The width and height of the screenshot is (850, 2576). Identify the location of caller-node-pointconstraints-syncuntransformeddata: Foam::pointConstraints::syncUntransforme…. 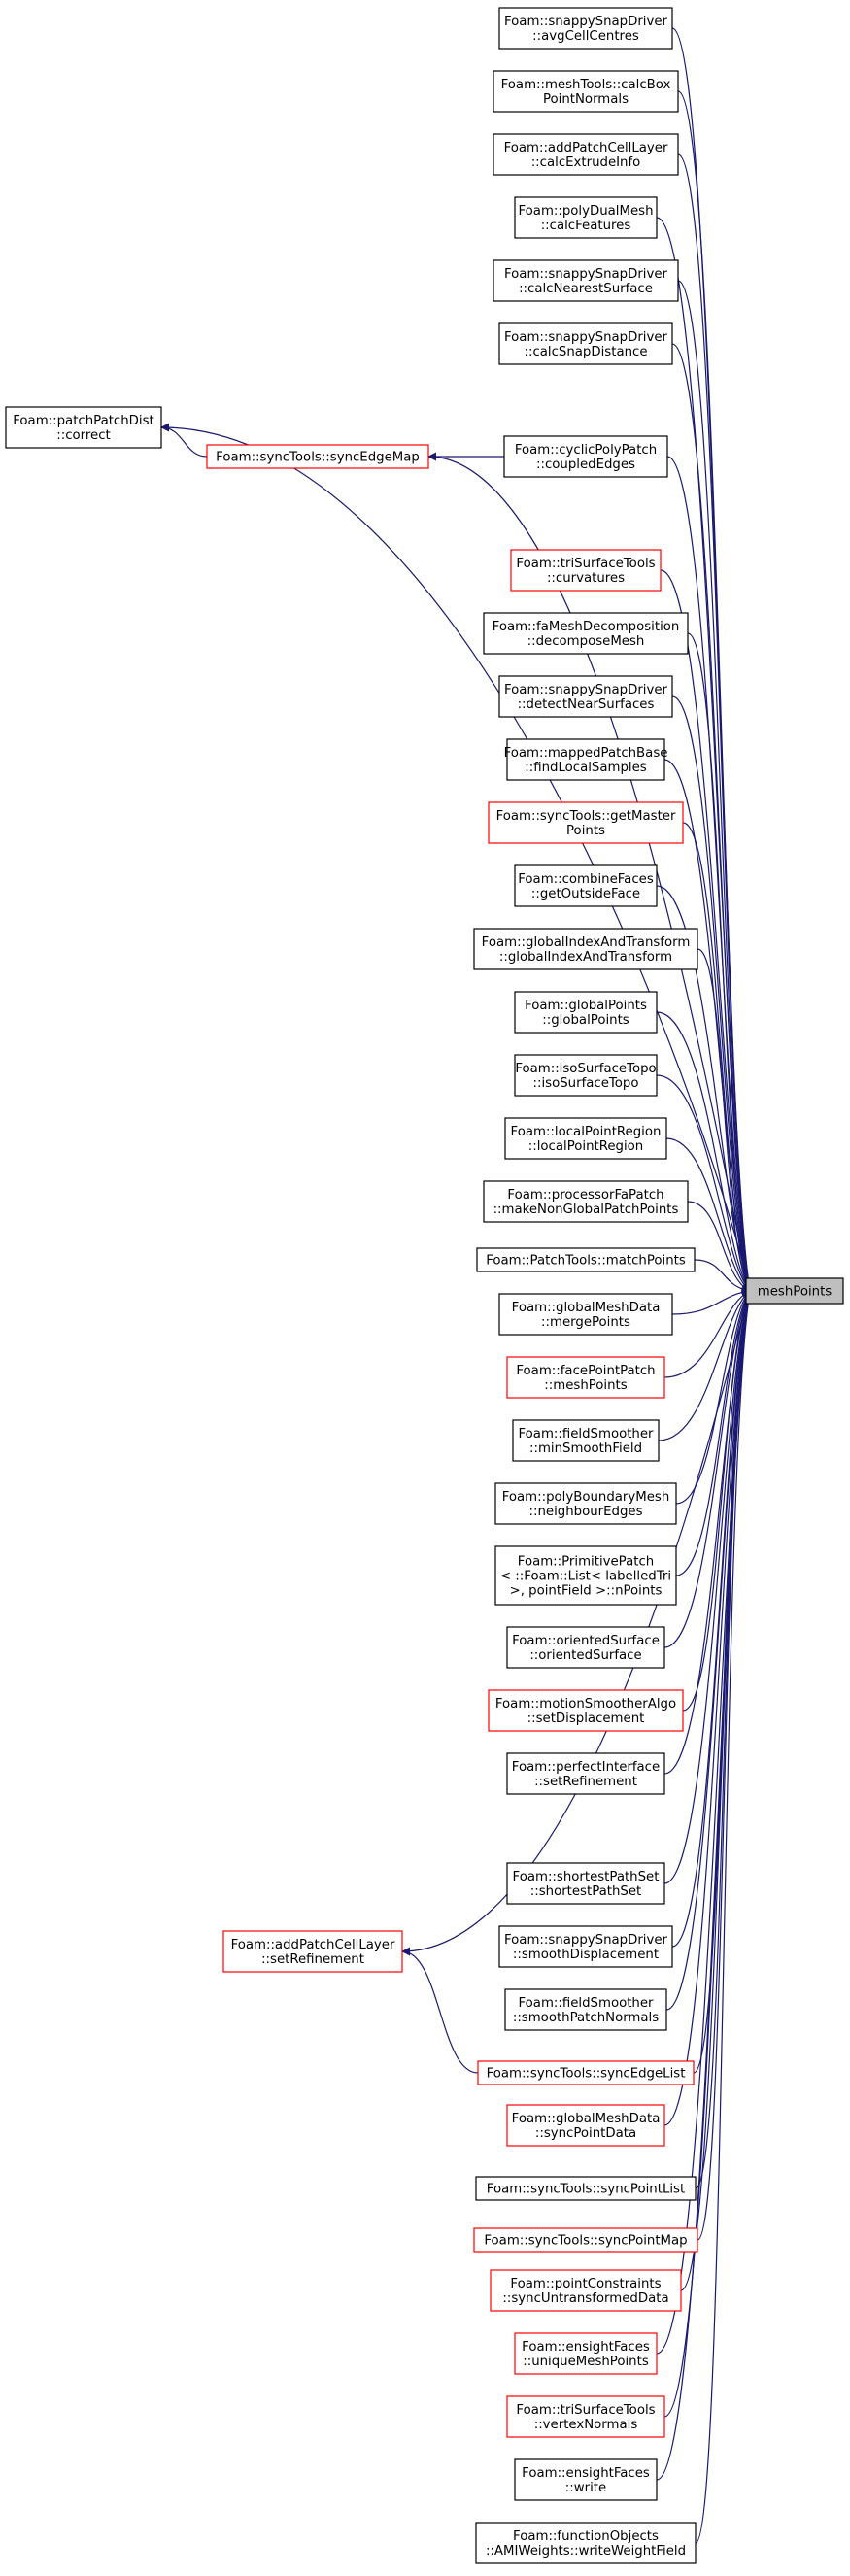
(586, 2290).